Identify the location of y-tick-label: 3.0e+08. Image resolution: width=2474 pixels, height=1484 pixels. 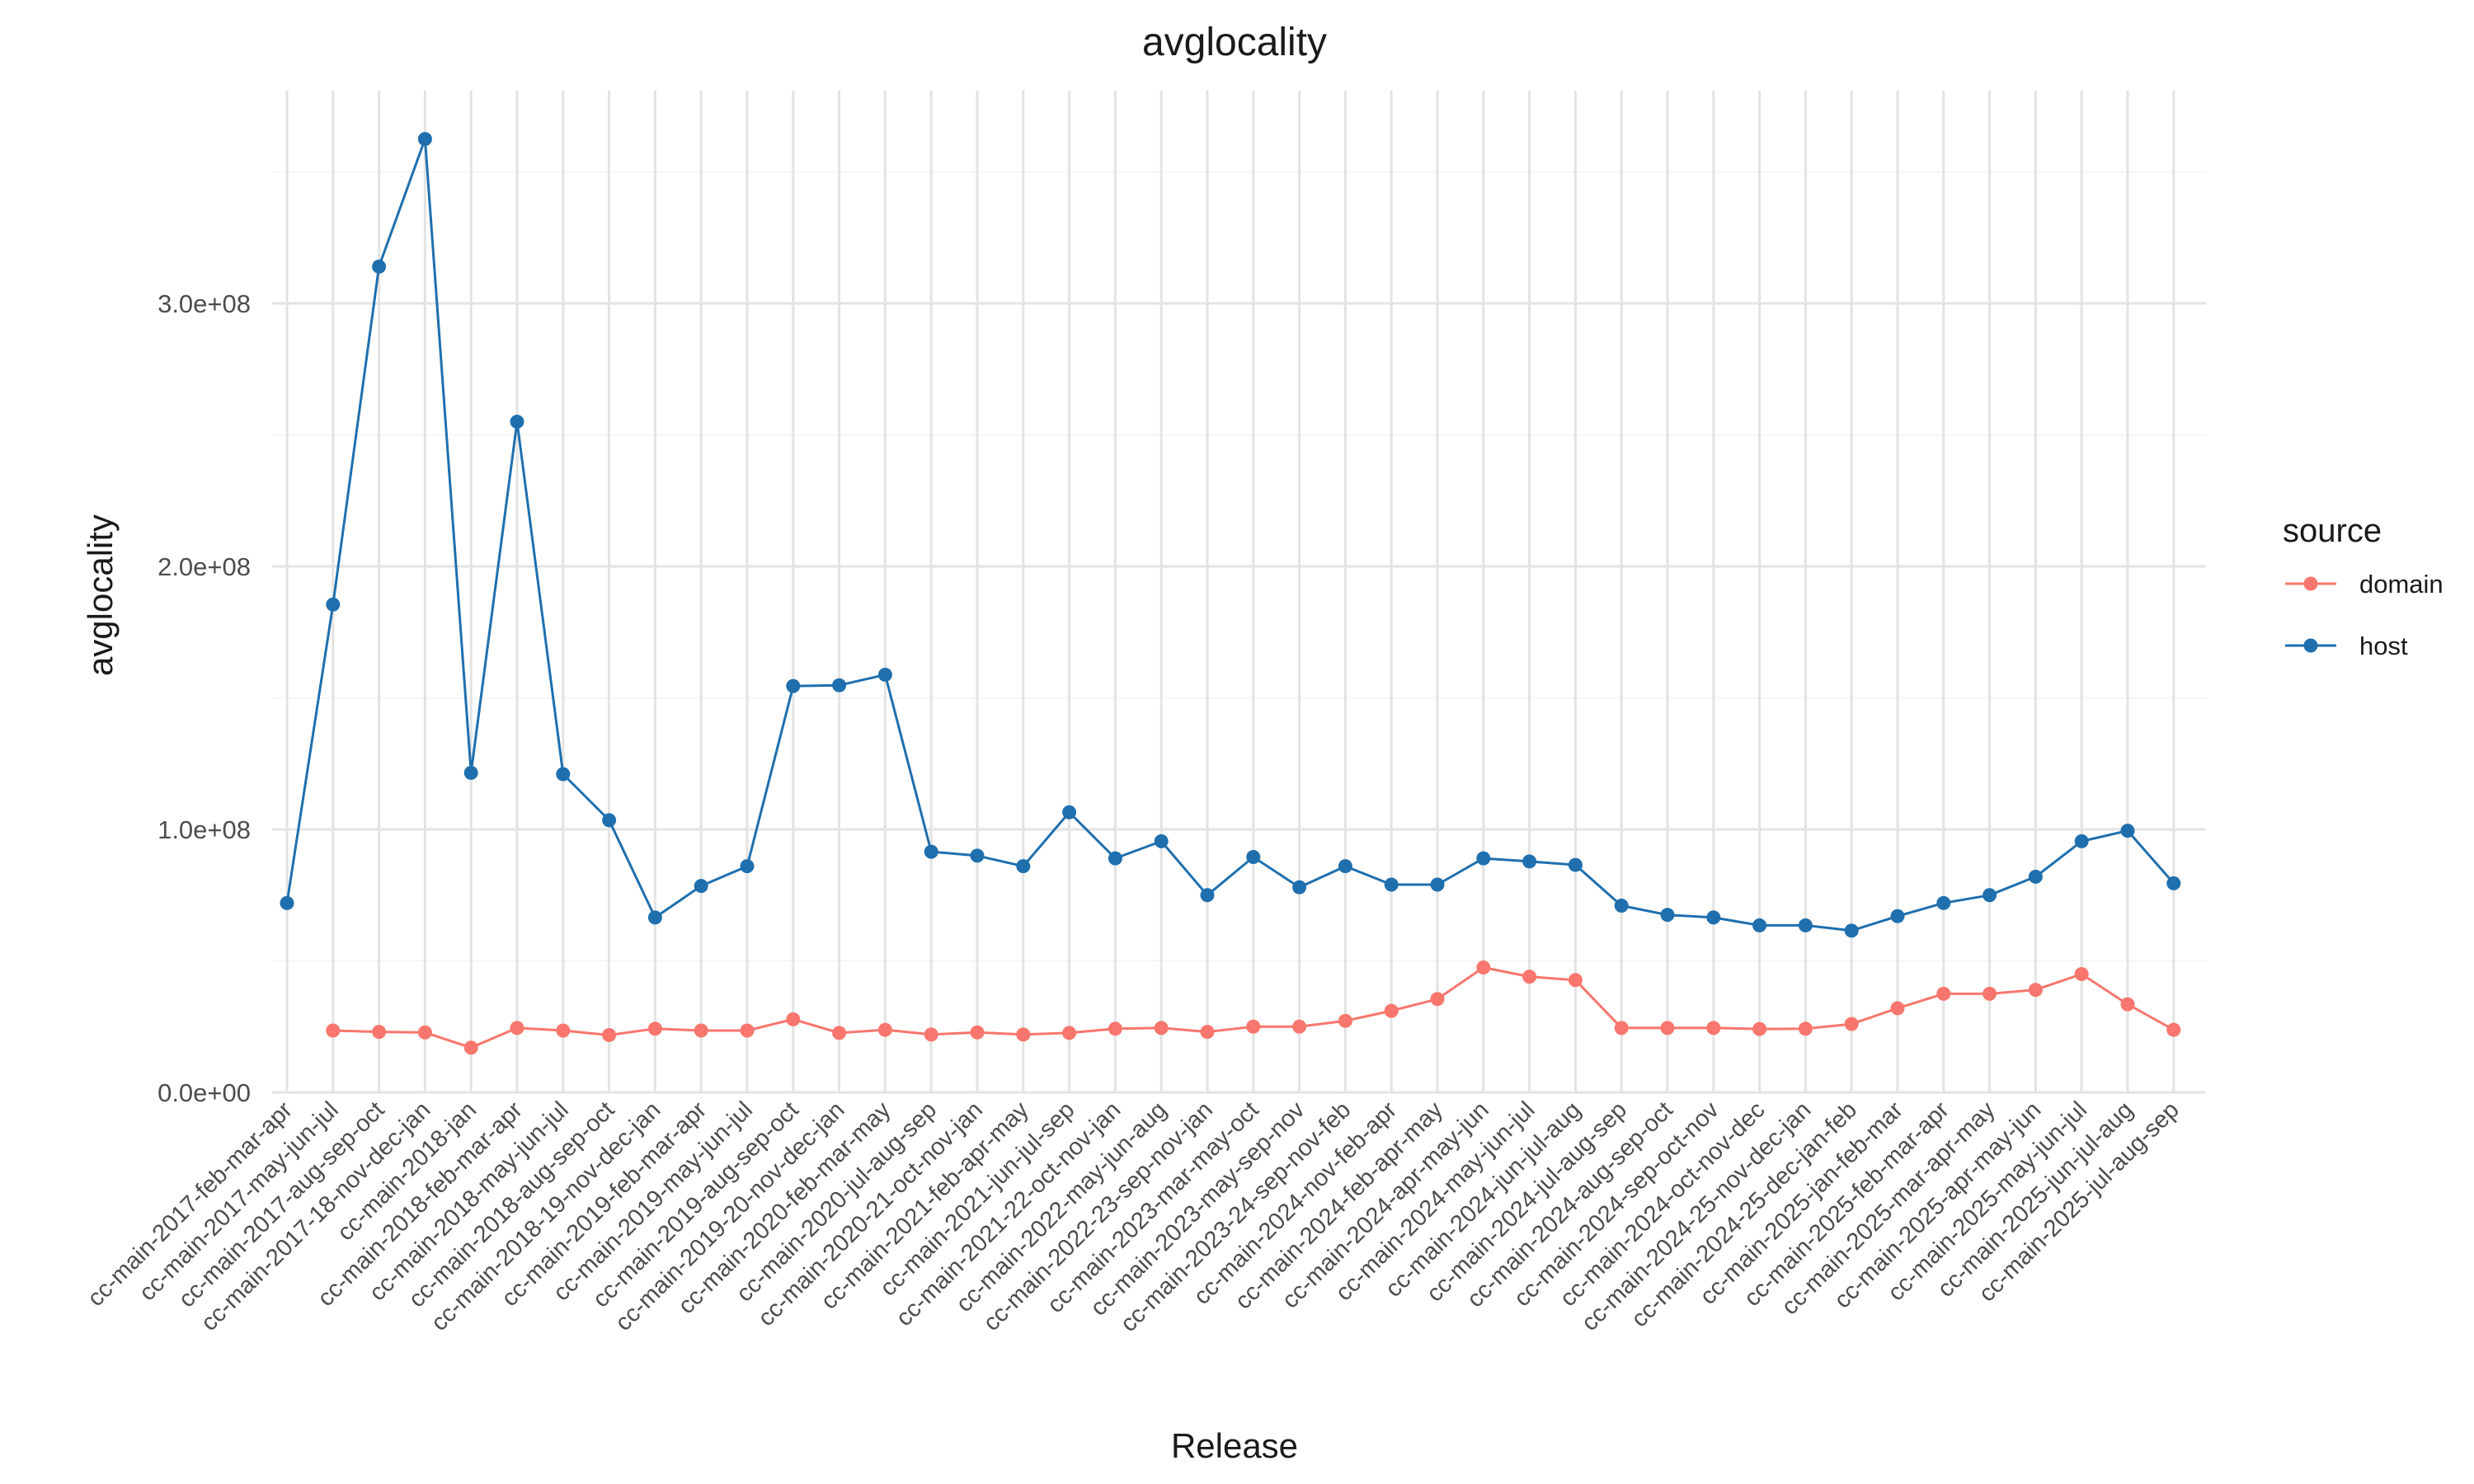
(204, 303).